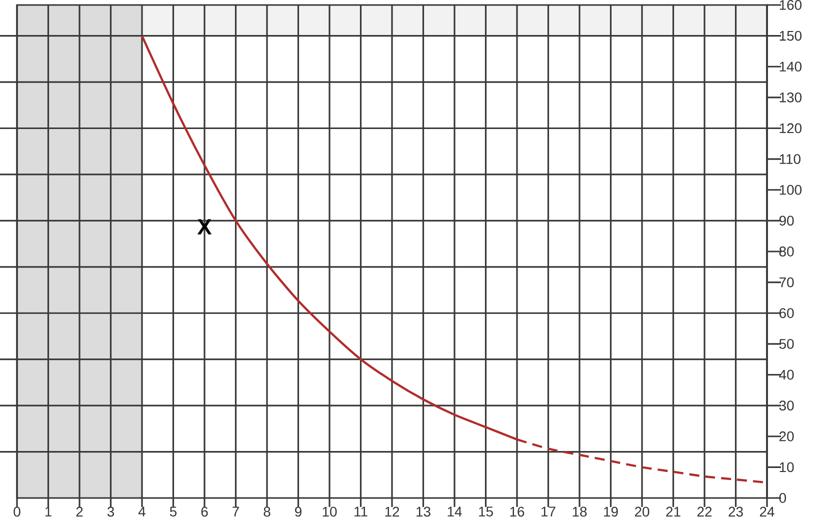  I want to click on y-tick-label: 10, so click(787, 467).